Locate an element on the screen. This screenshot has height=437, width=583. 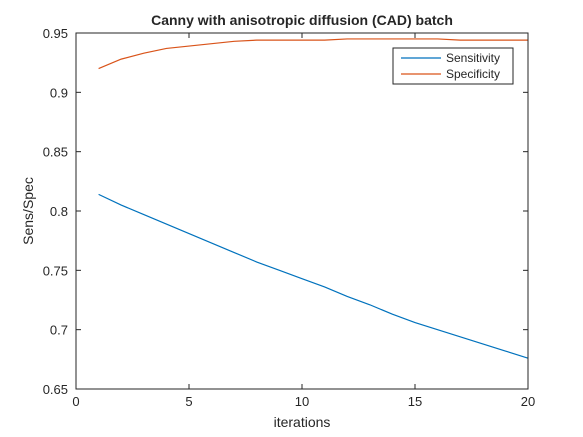
series-line-specificity is located at coordinates (313, 54).